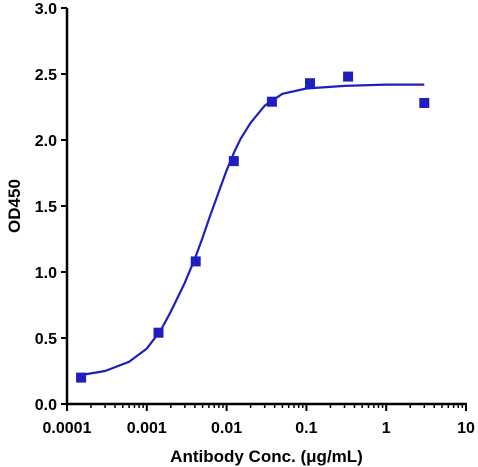 The width and height of the screenshot is (478, 467). What do you see at coordinates (466, 428) in the screenshot?
I see `x-tick-label: 10` at bounding box center [466, 428].